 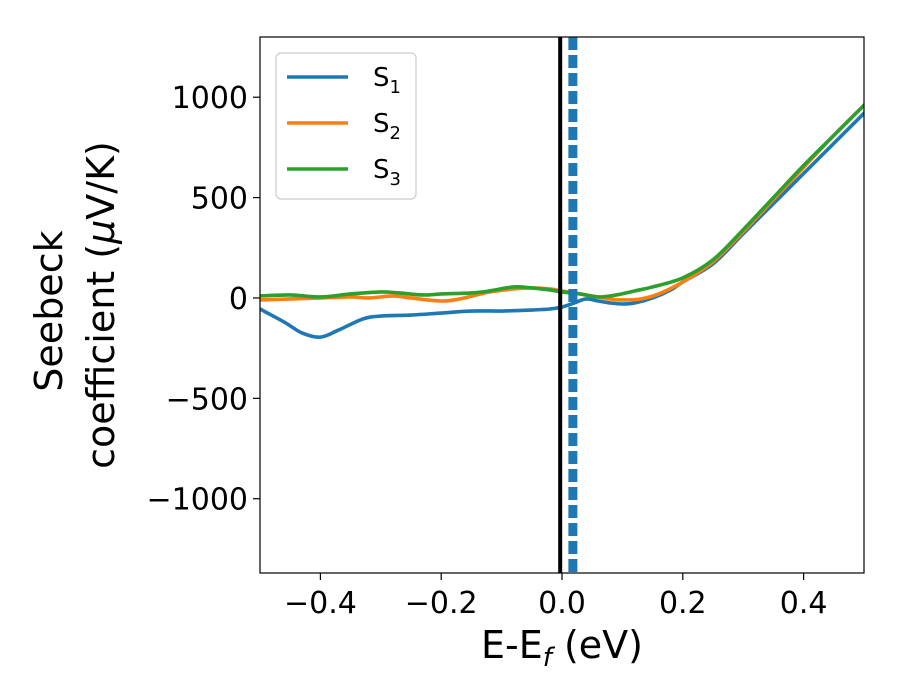 I want to click on legend-label-s2: S2, so click(x=387, y=126).